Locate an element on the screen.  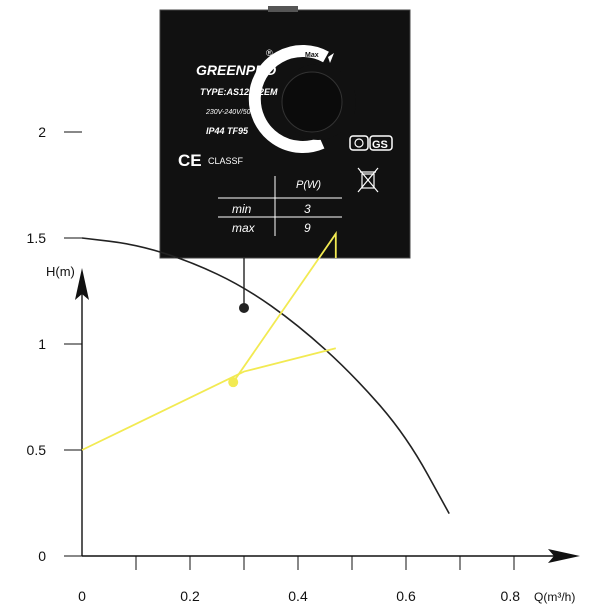
protection-rating: IP44 TF95 is located at coordinates (227, 131).